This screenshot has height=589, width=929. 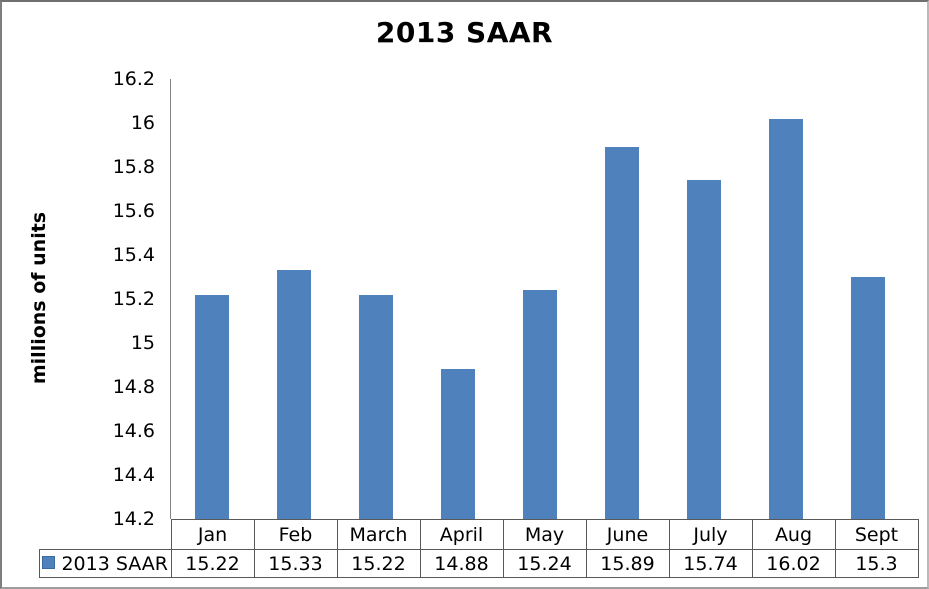 What do you see at coordinates (868, 398) in the screenshot?
I see `bar-sept` at bounding box center [868, 398].